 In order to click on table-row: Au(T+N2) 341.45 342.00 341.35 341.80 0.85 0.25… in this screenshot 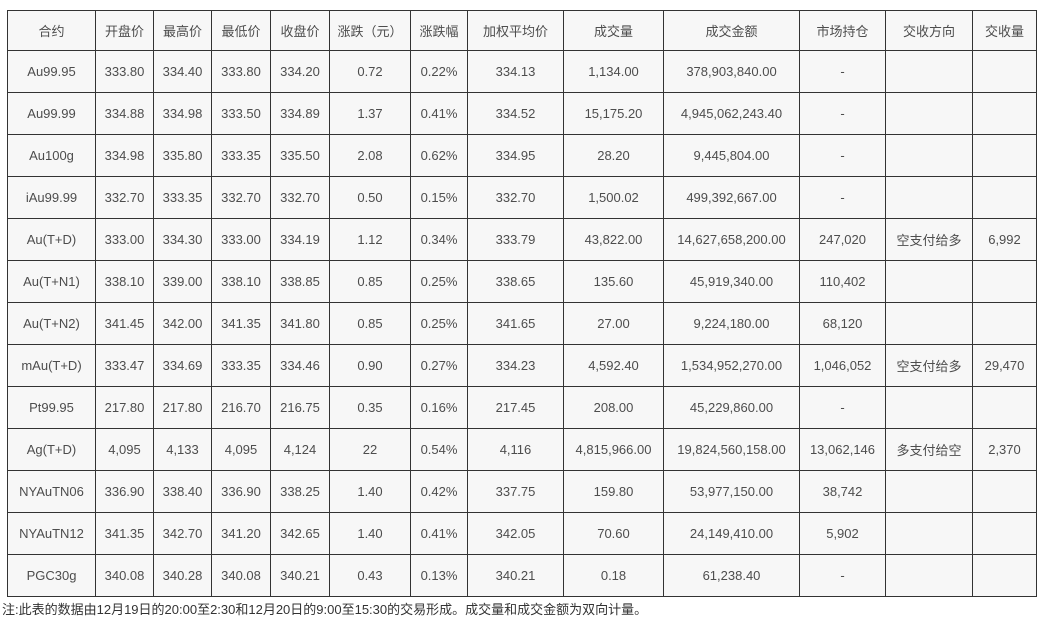, I will do `click(522, 323)`.